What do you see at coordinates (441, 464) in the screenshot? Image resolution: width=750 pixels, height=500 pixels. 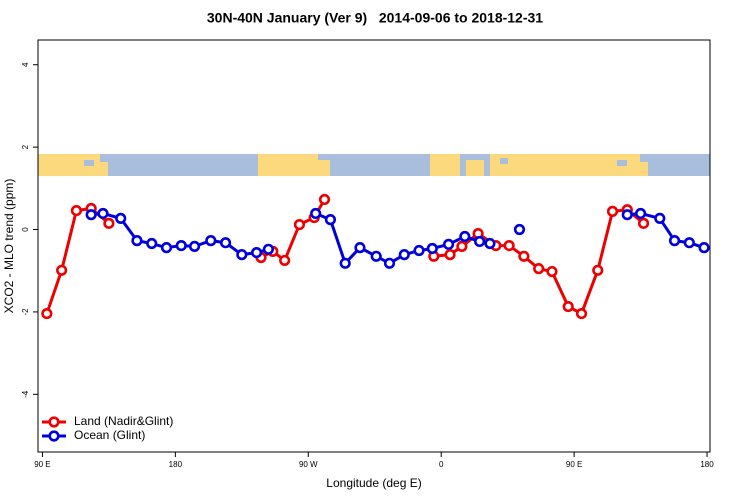 I see `x-tick-label: 0` at bounding box center [441, 464].